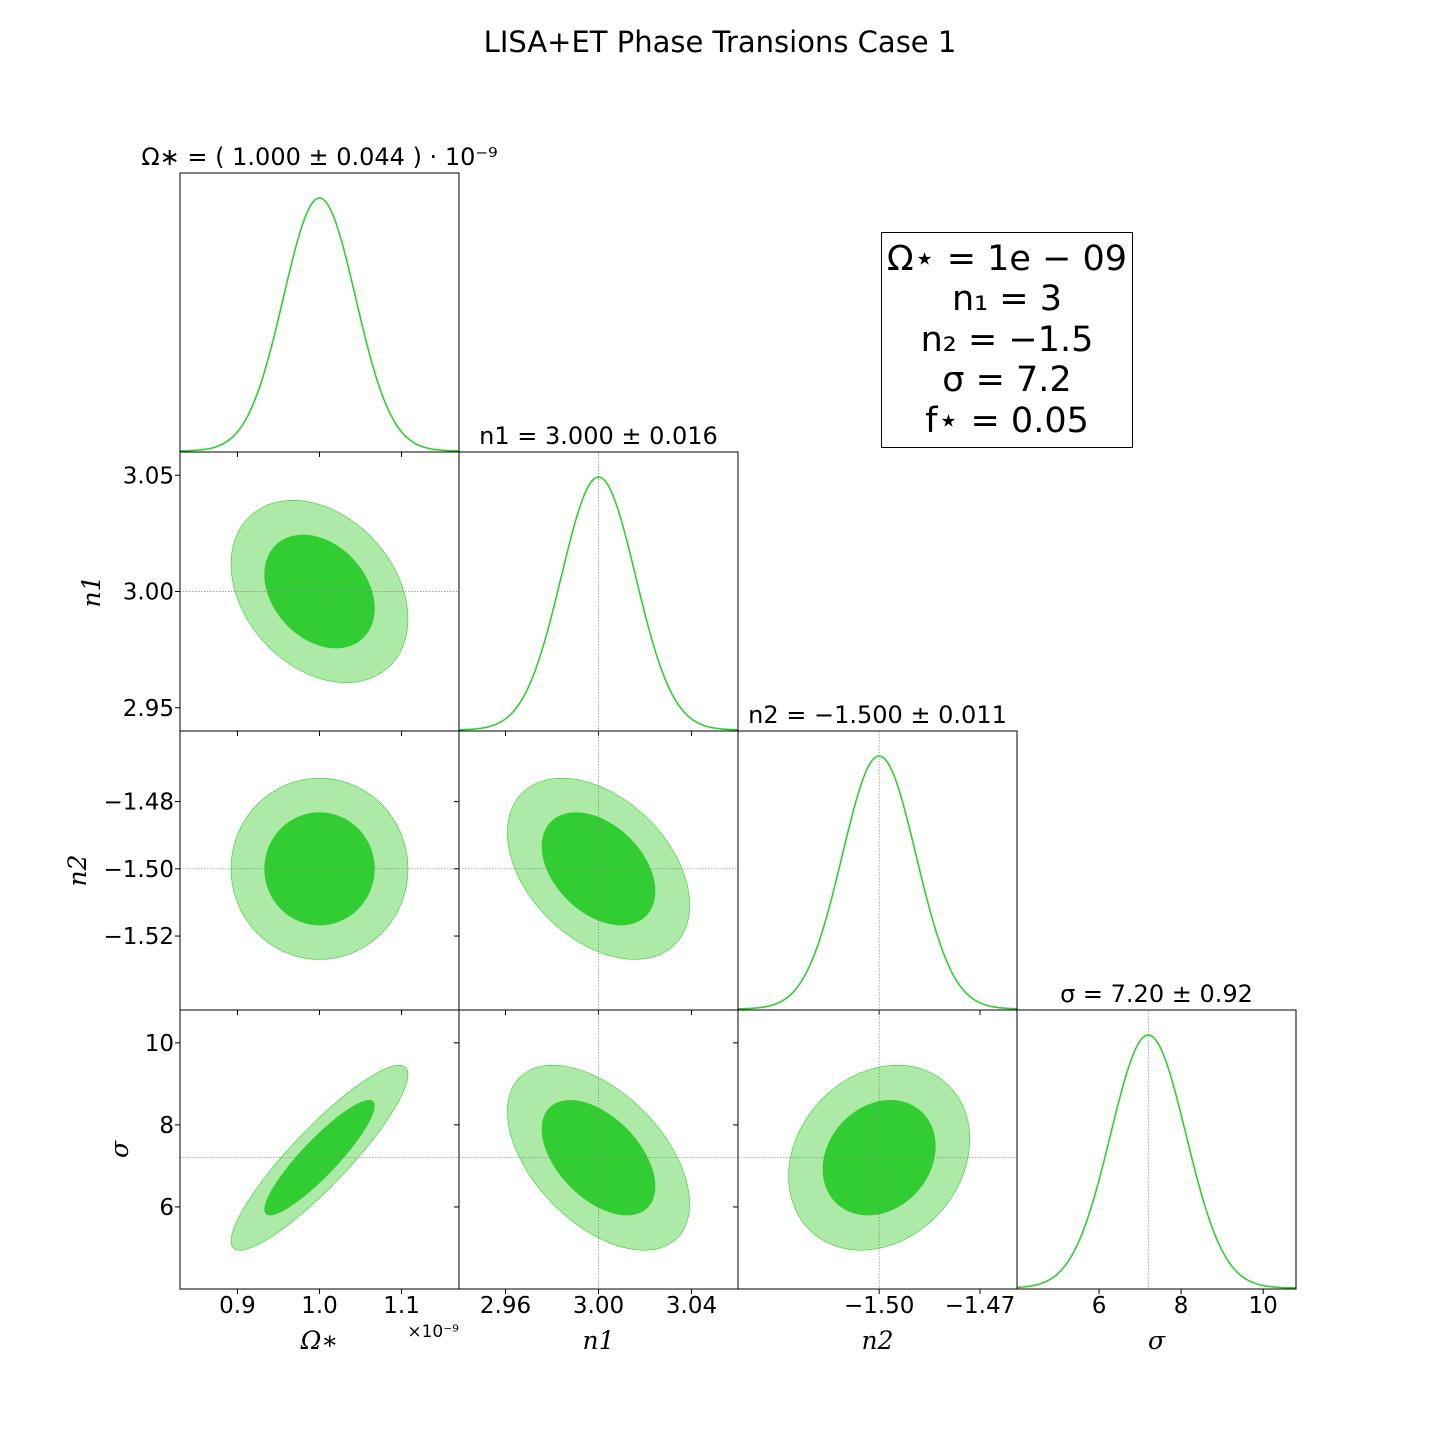  I want to click on y-tick-label: 3.00, so click(148, 593).